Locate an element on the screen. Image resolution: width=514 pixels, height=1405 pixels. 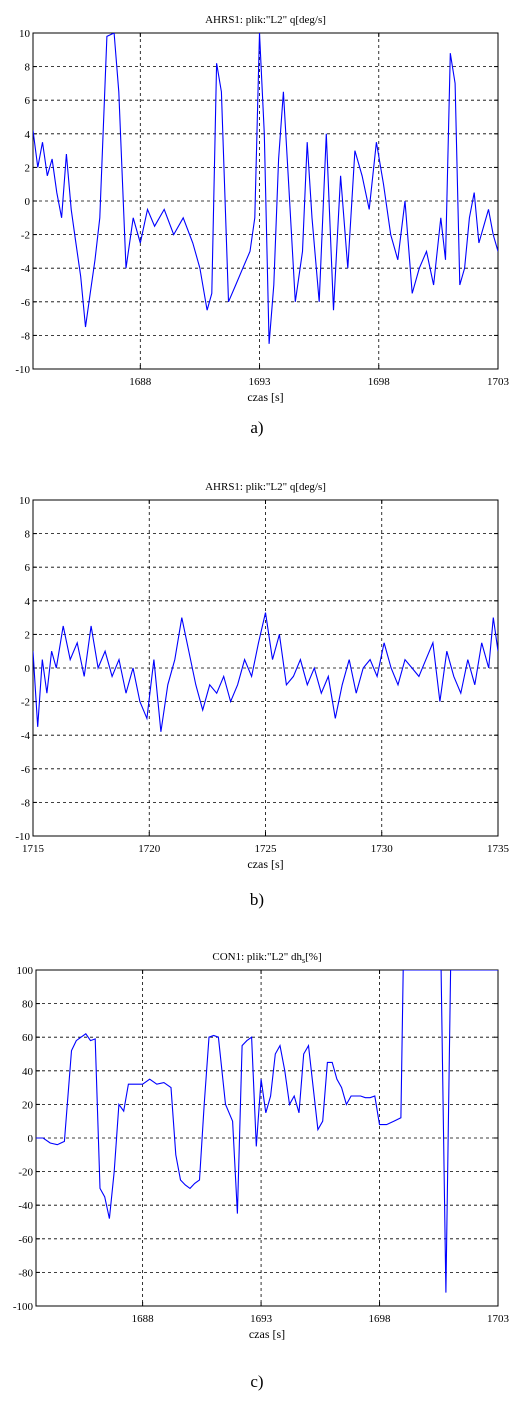
caption-b: b) is located at coordinates (257, 899).